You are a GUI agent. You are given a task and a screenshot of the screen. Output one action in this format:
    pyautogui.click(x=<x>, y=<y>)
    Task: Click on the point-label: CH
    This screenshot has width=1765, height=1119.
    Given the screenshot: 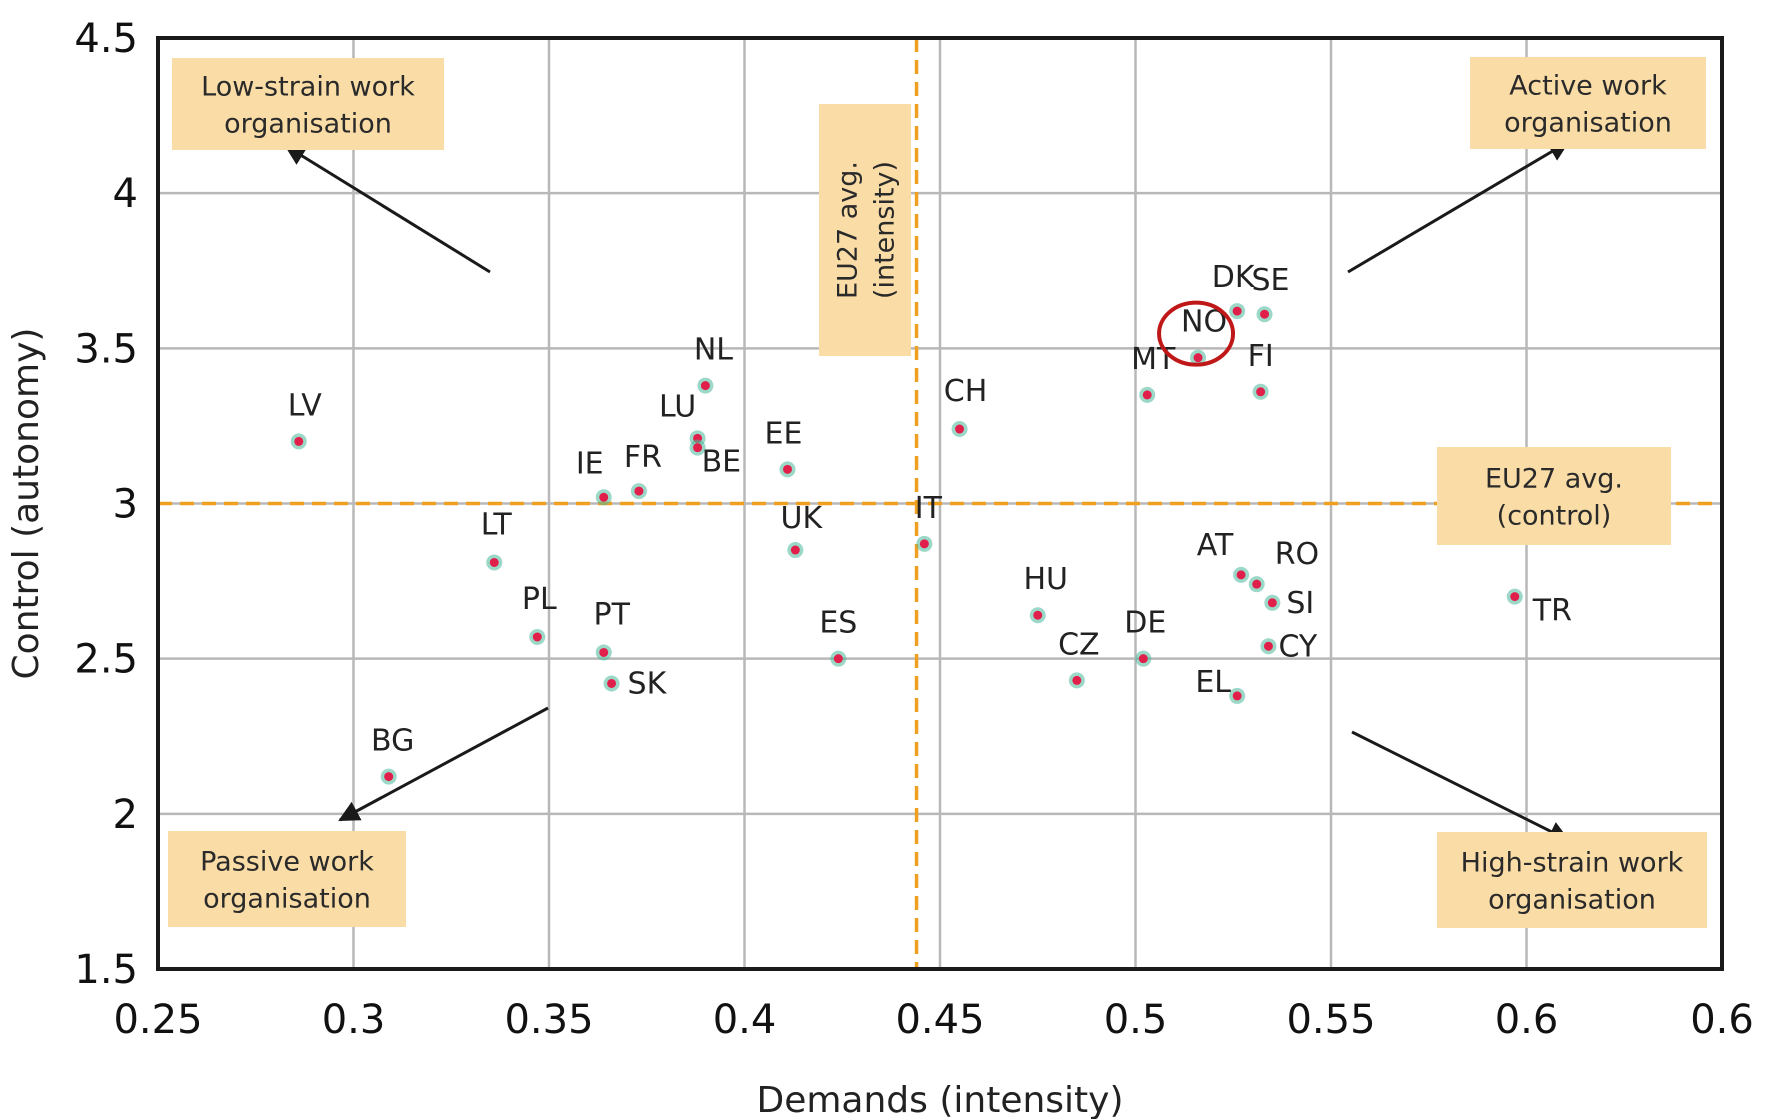 What is the action you would take?
    pyautogui.click(x=966, y=391)
    